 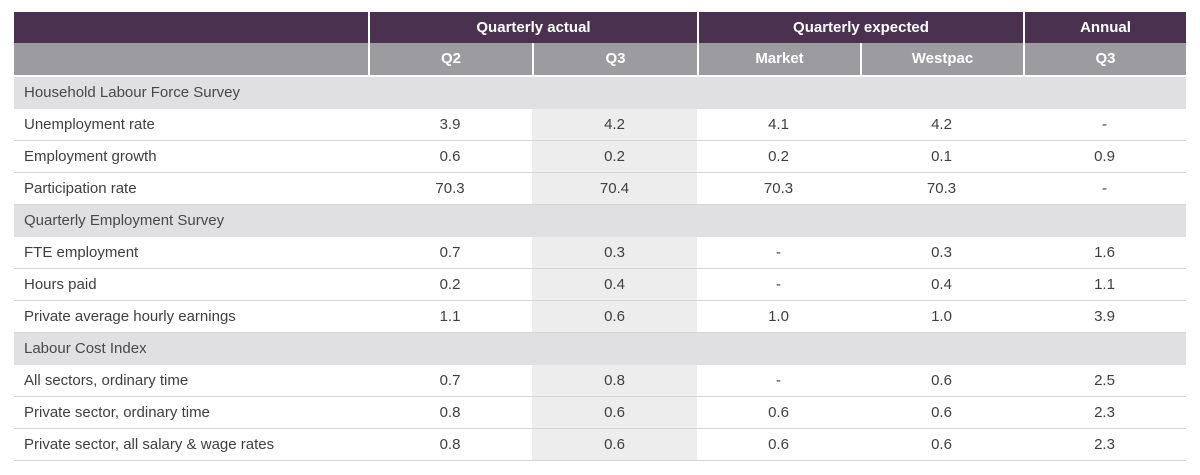 What do you see at coordinates (941, 284) in the screenshot?
I see `cell-westpac: 0.4` at bounding box center [941, 284].